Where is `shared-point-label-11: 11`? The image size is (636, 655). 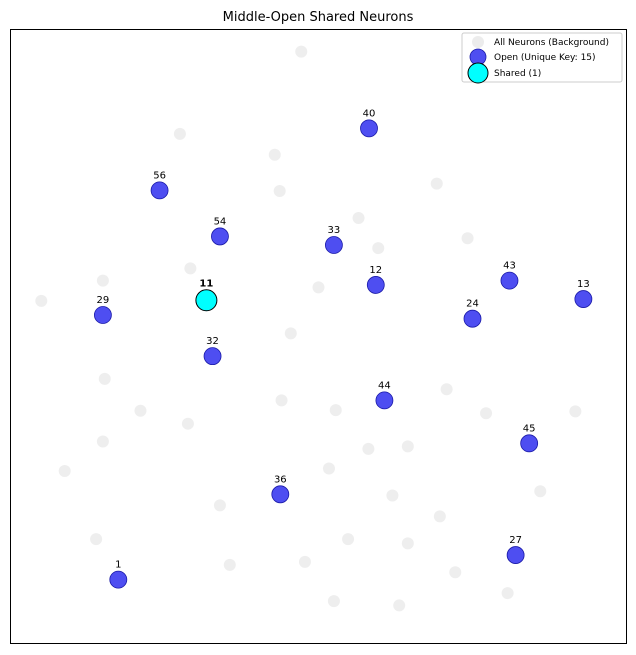 shared-point-label-11: 11 is located at coordinates (206, 283).